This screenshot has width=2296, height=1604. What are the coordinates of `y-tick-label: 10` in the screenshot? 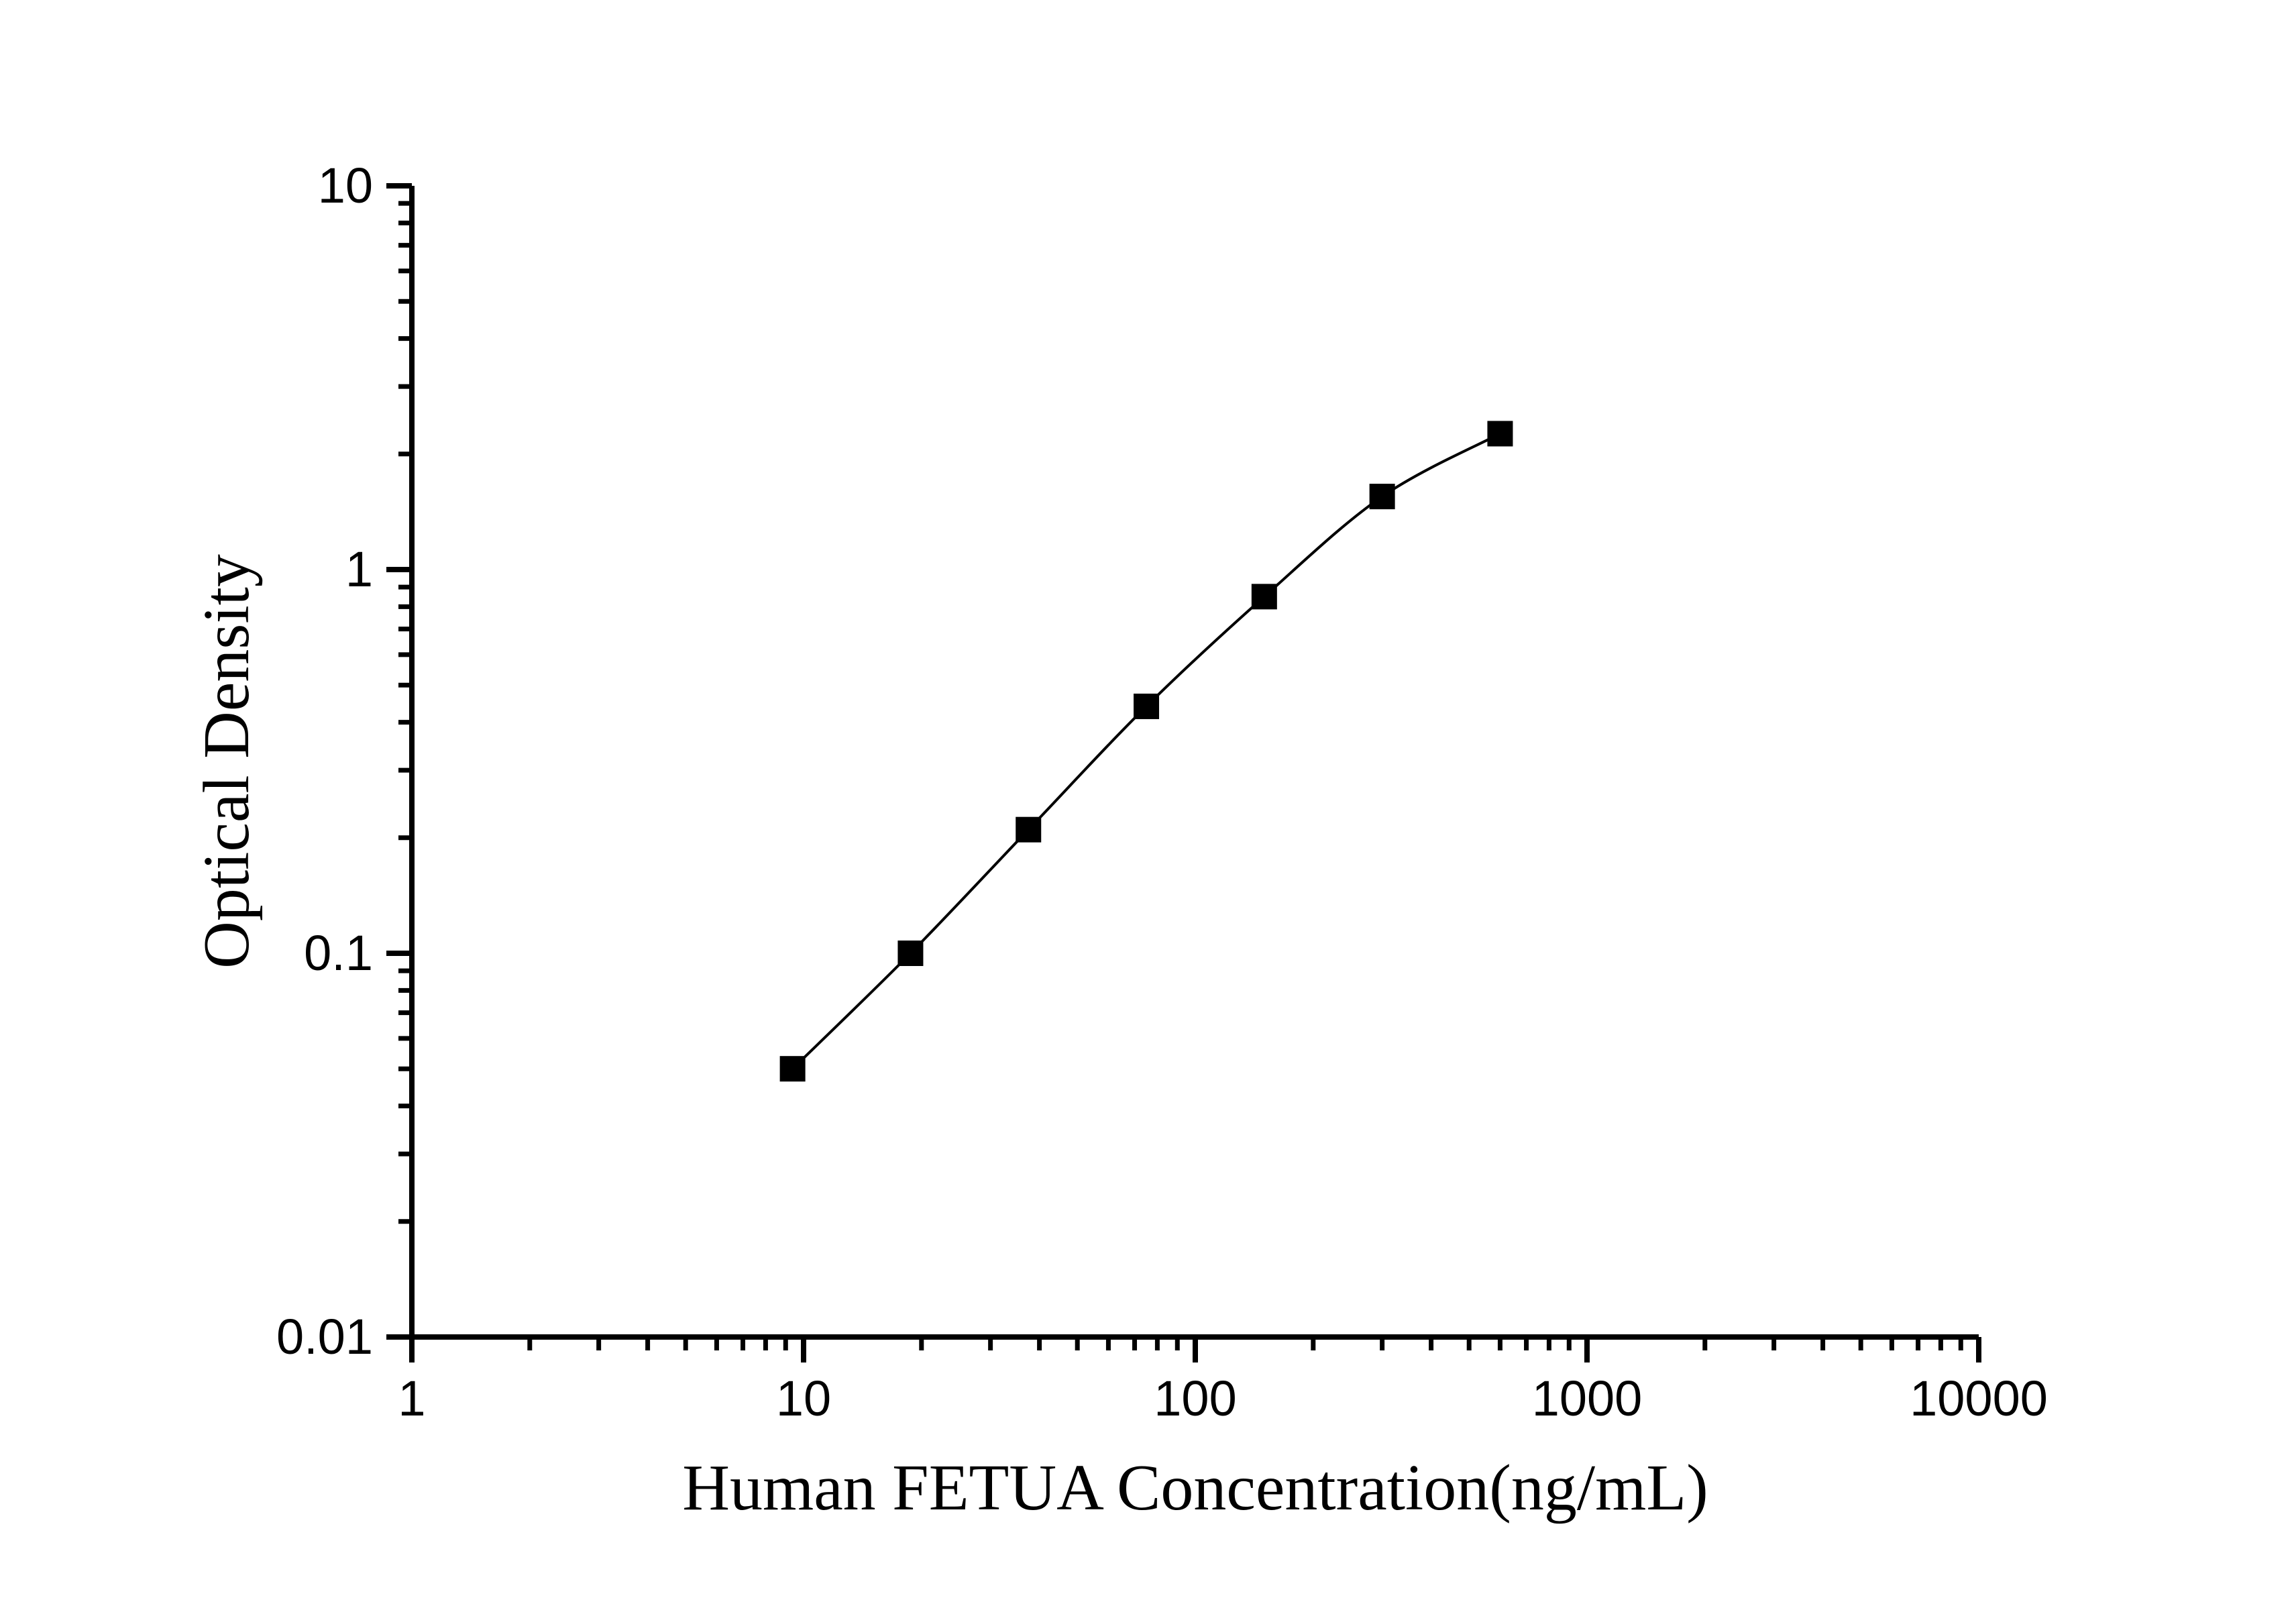 It's located at (346, 186).